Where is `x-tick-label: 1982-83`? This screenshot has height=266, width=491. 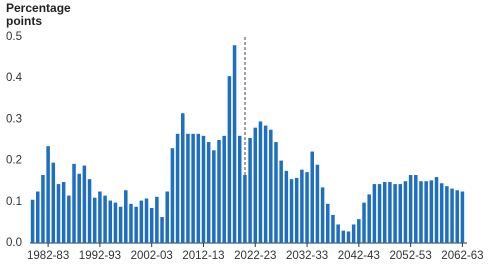
x-tick-label: 1982-83 is located at coordinates (48, 256).